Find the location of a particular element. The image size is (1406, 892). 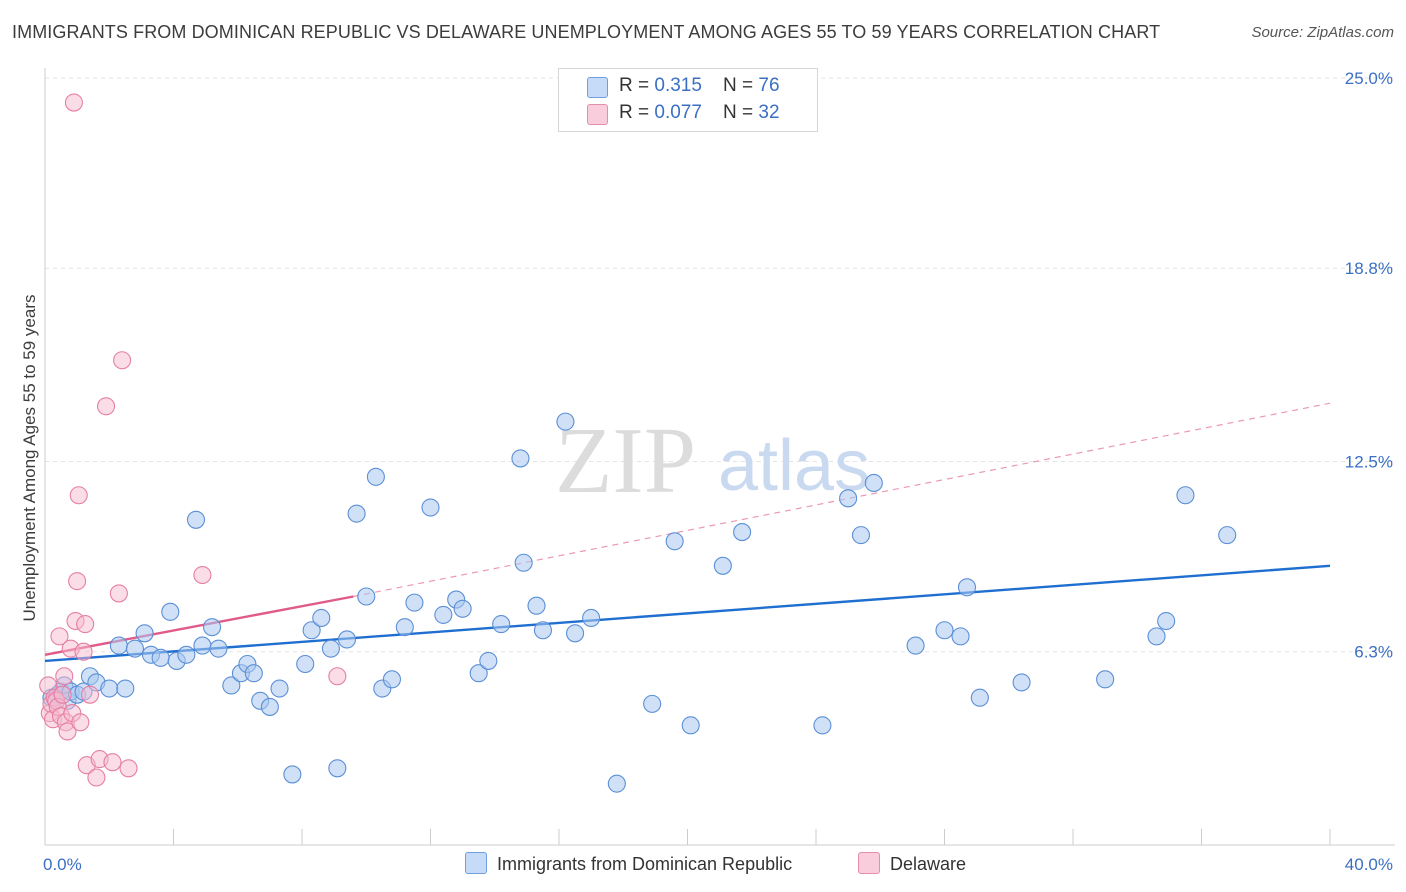

correlation-legend: R = 0.315 N = 76 R = 0.077 N = 32 is located at coordinates (688, 100).